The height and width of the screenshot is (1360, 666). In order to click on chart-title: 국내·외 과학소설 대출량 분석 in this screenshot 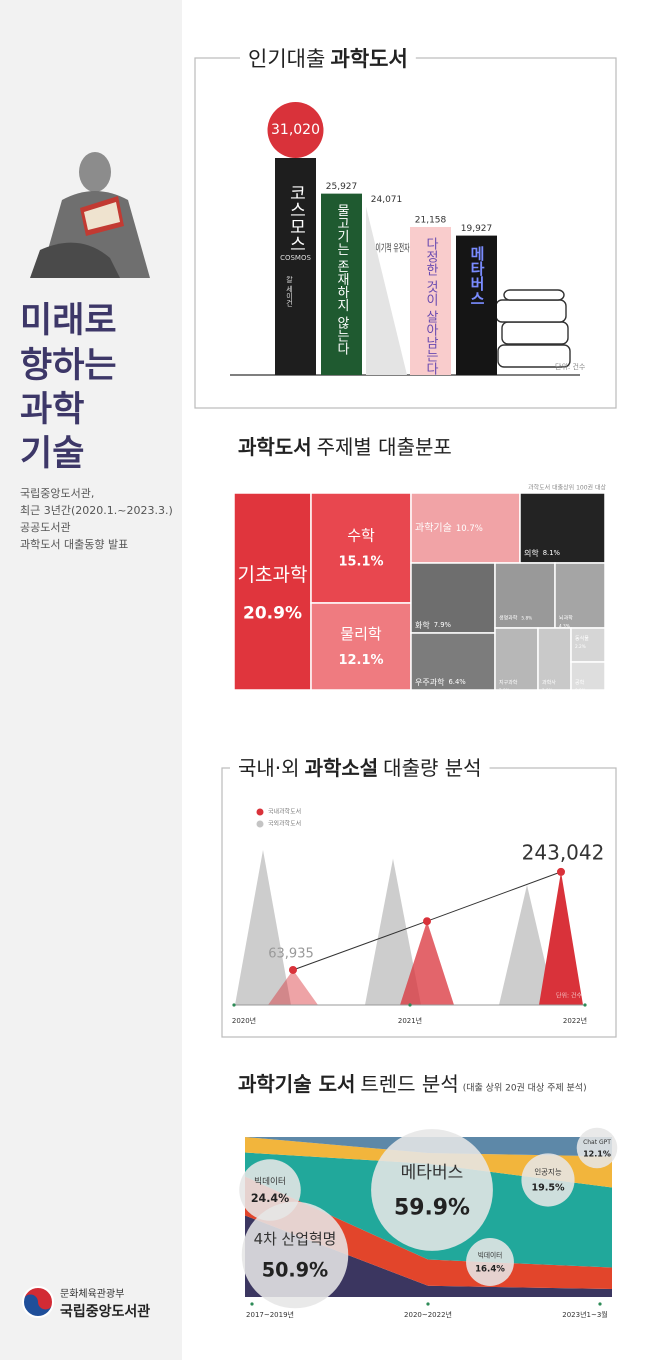, I will do `click(360, 768)`.